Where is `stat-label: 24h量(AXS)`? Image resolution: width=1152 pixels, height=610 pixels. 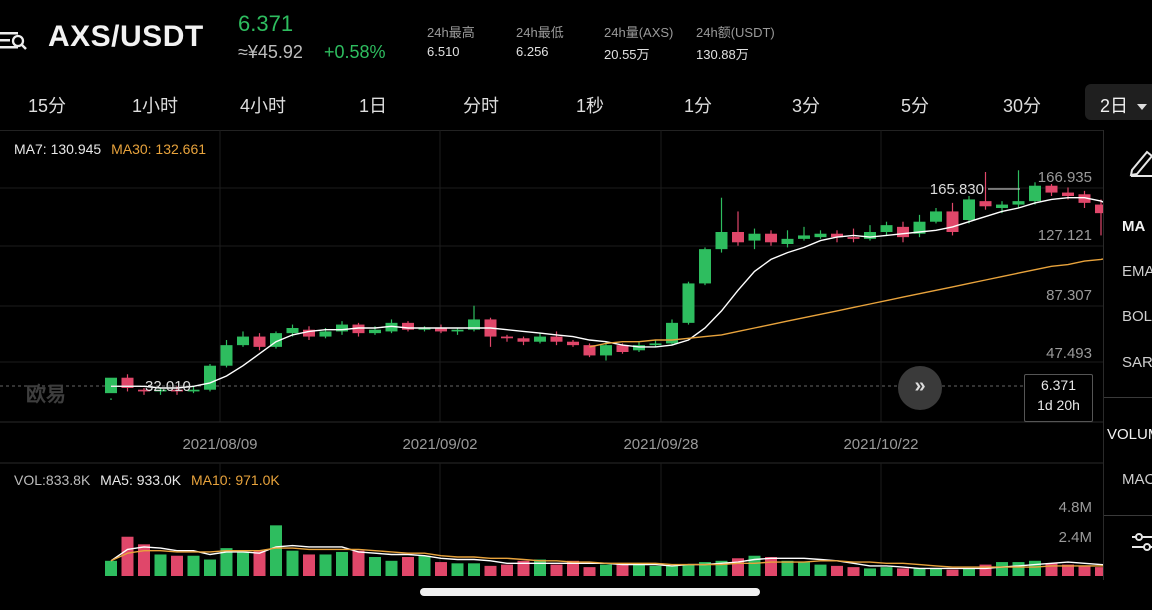 stat-label: 24h量(AXS) is located at coordinates (639, 32).